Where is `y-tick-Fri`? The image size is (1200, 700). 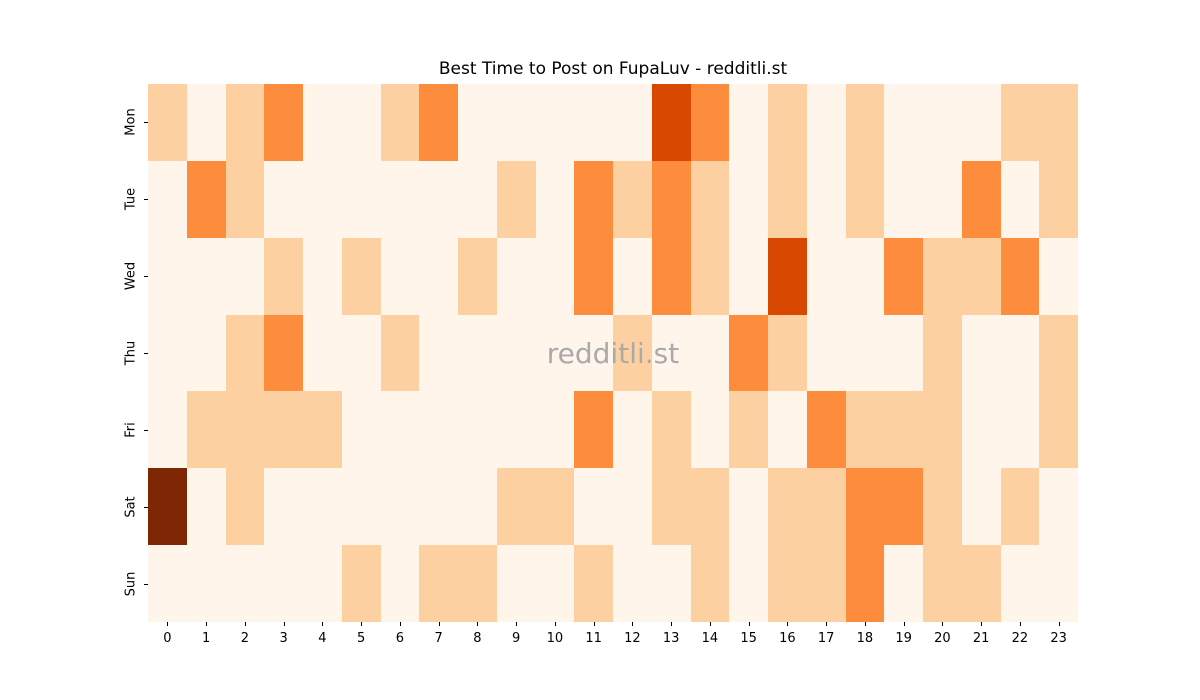
y-tick-Fri is located at coordinates (146, 430).